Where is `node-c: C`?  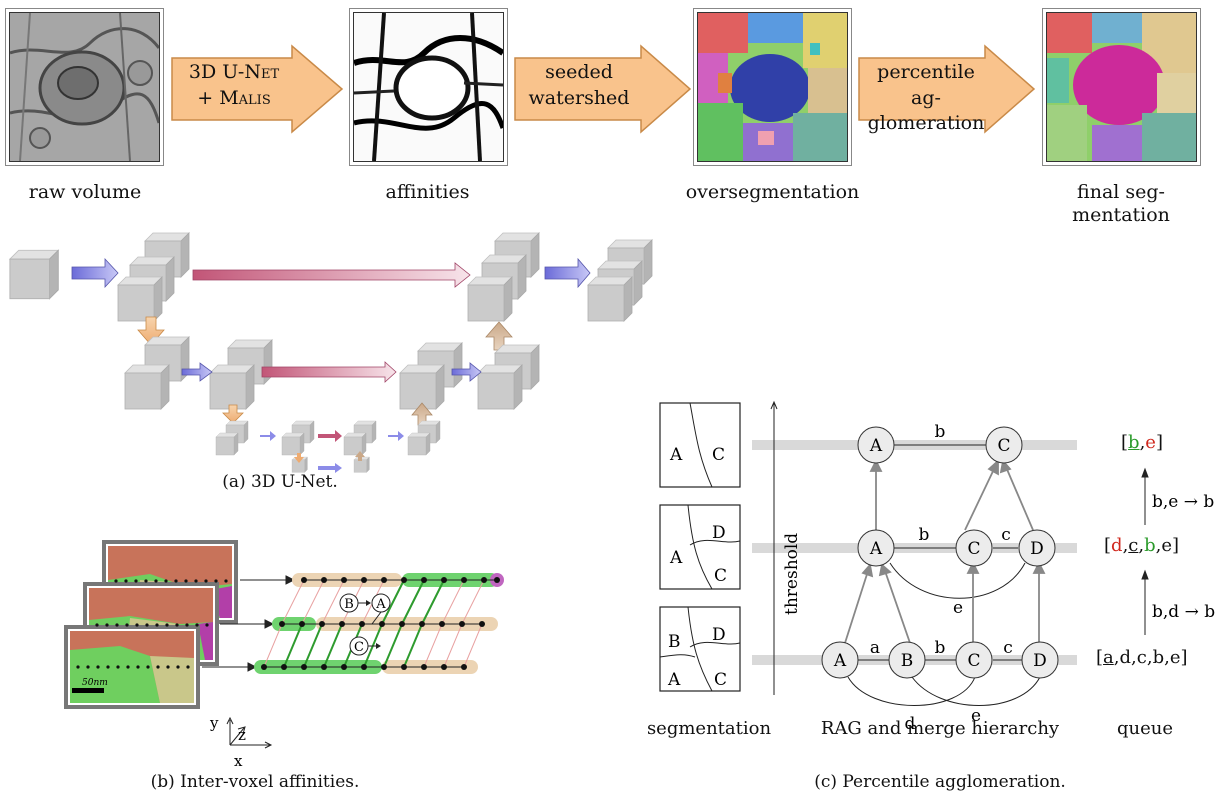
node-c: C is located at coordinates (359, 646).